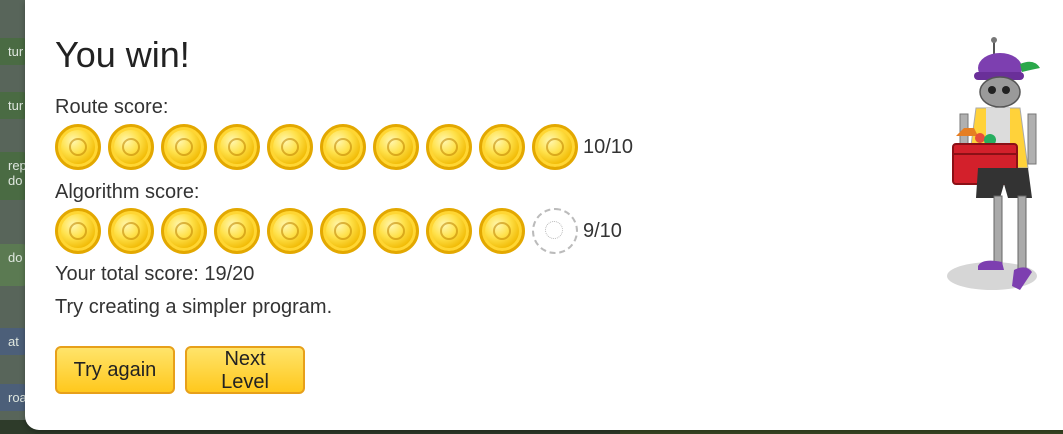 This screenshot has height=434, width=1063. Describe the element at coordinates (993, 163) in the screenshot. I see `robot-character-icon` at that location.